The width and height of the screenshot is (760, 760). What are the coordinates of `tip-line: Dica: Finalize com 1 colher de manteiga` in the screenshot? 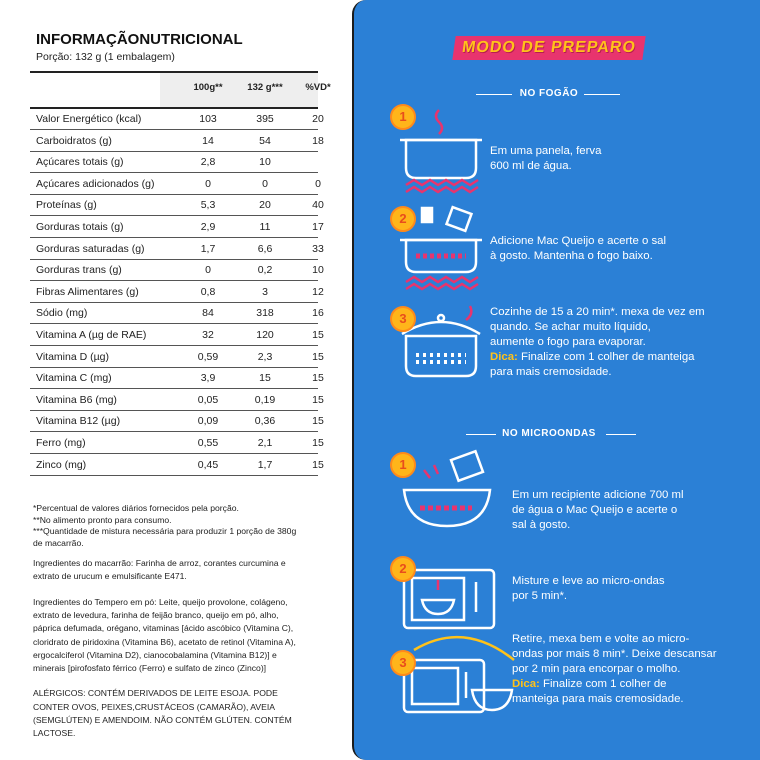 It's located at (597, 357).